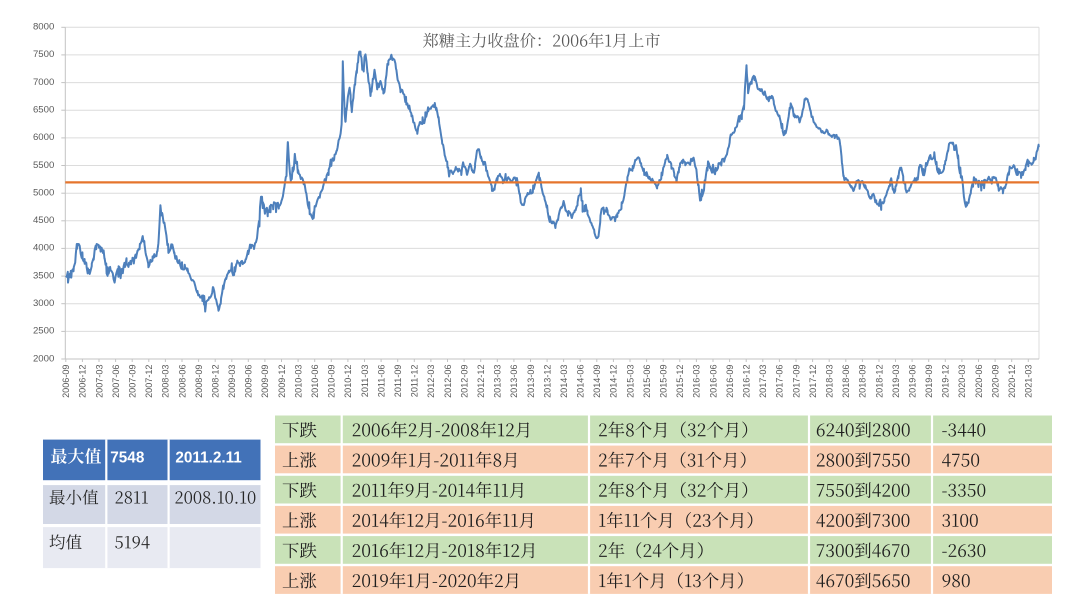  I want to click on svg-text: 2007-12, so click(149, 381).